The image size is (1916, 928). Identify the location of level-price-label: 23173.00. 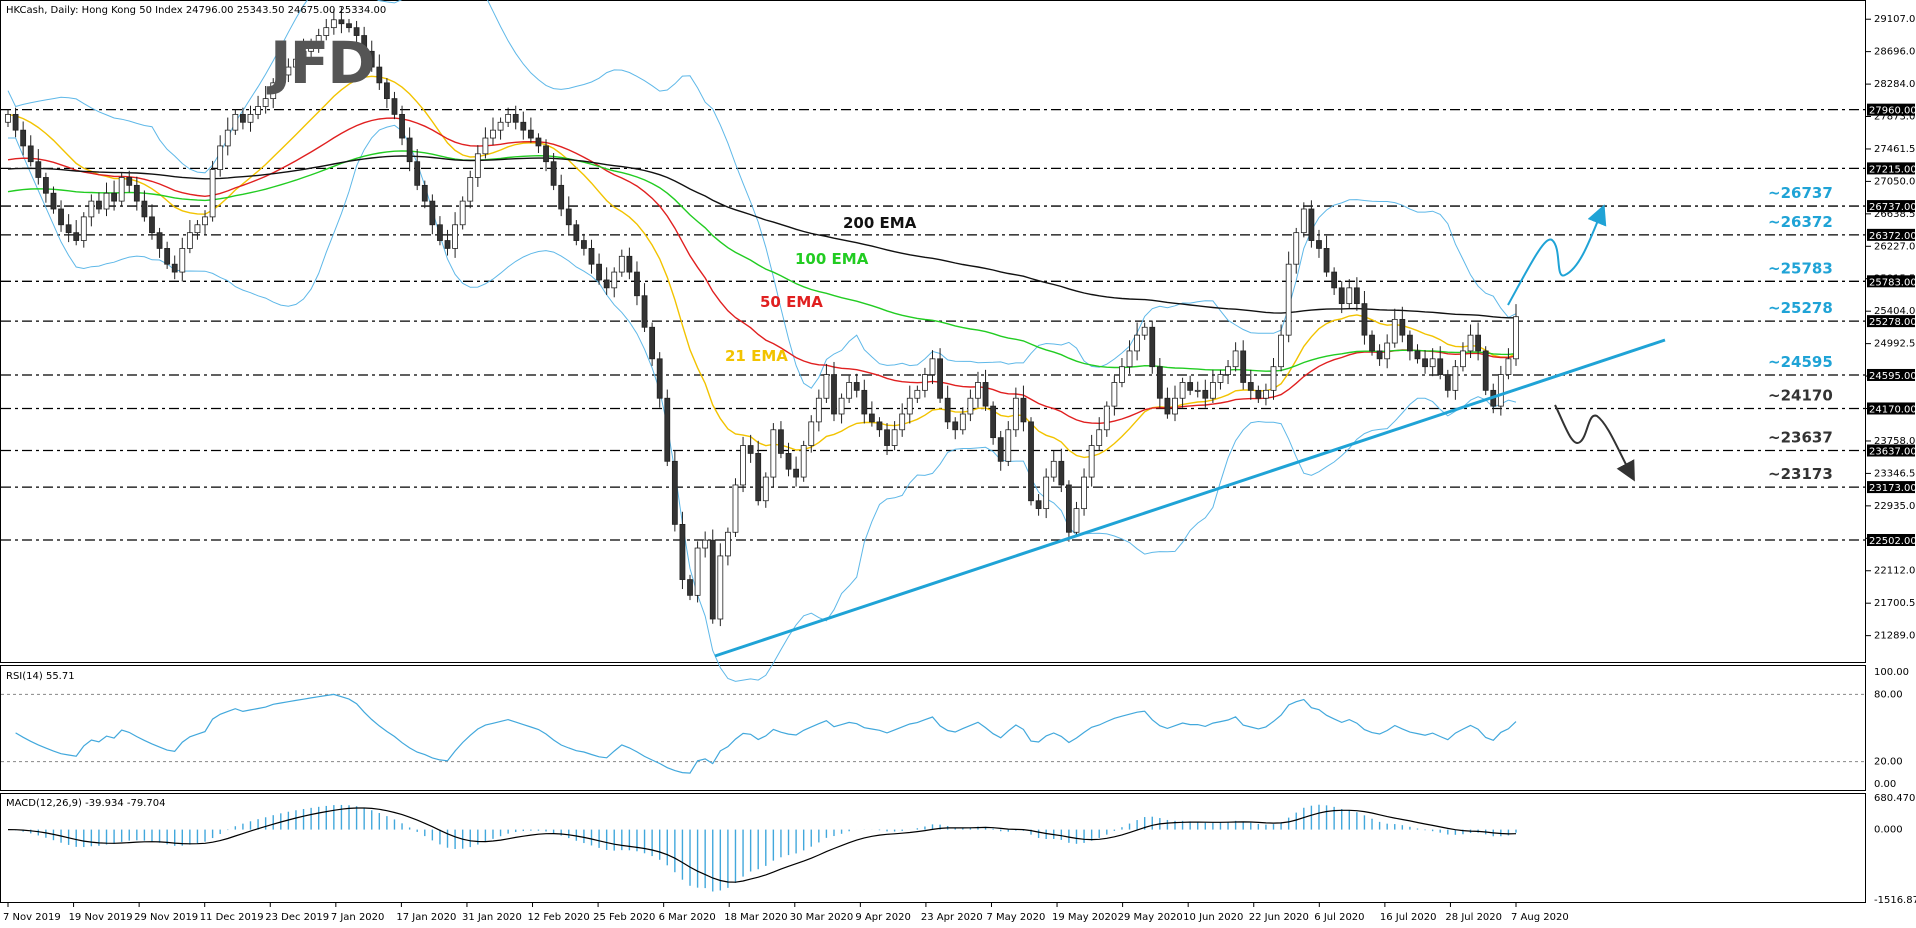
(1892, 488).